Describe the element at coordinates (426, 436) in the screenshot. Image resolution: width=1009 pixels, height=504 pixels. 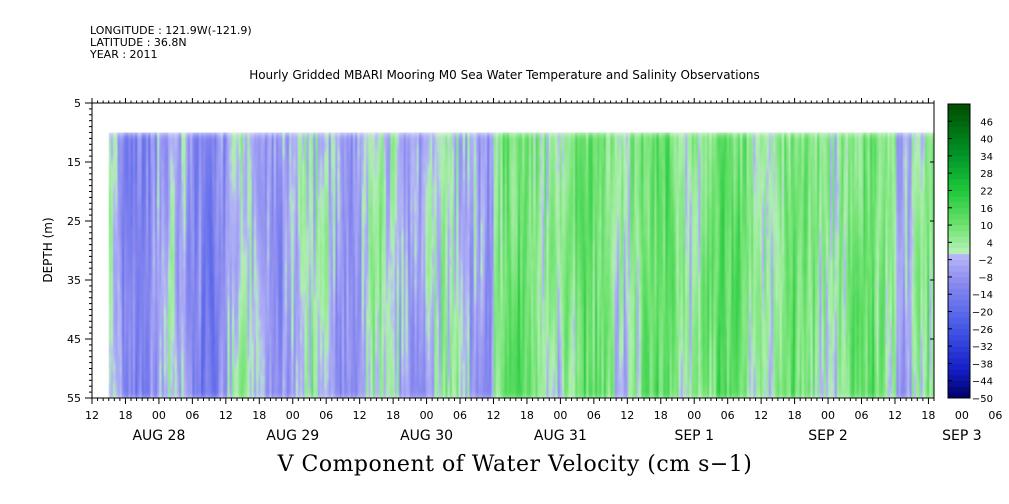
I see `x-day-label: AUG 30` at that location.